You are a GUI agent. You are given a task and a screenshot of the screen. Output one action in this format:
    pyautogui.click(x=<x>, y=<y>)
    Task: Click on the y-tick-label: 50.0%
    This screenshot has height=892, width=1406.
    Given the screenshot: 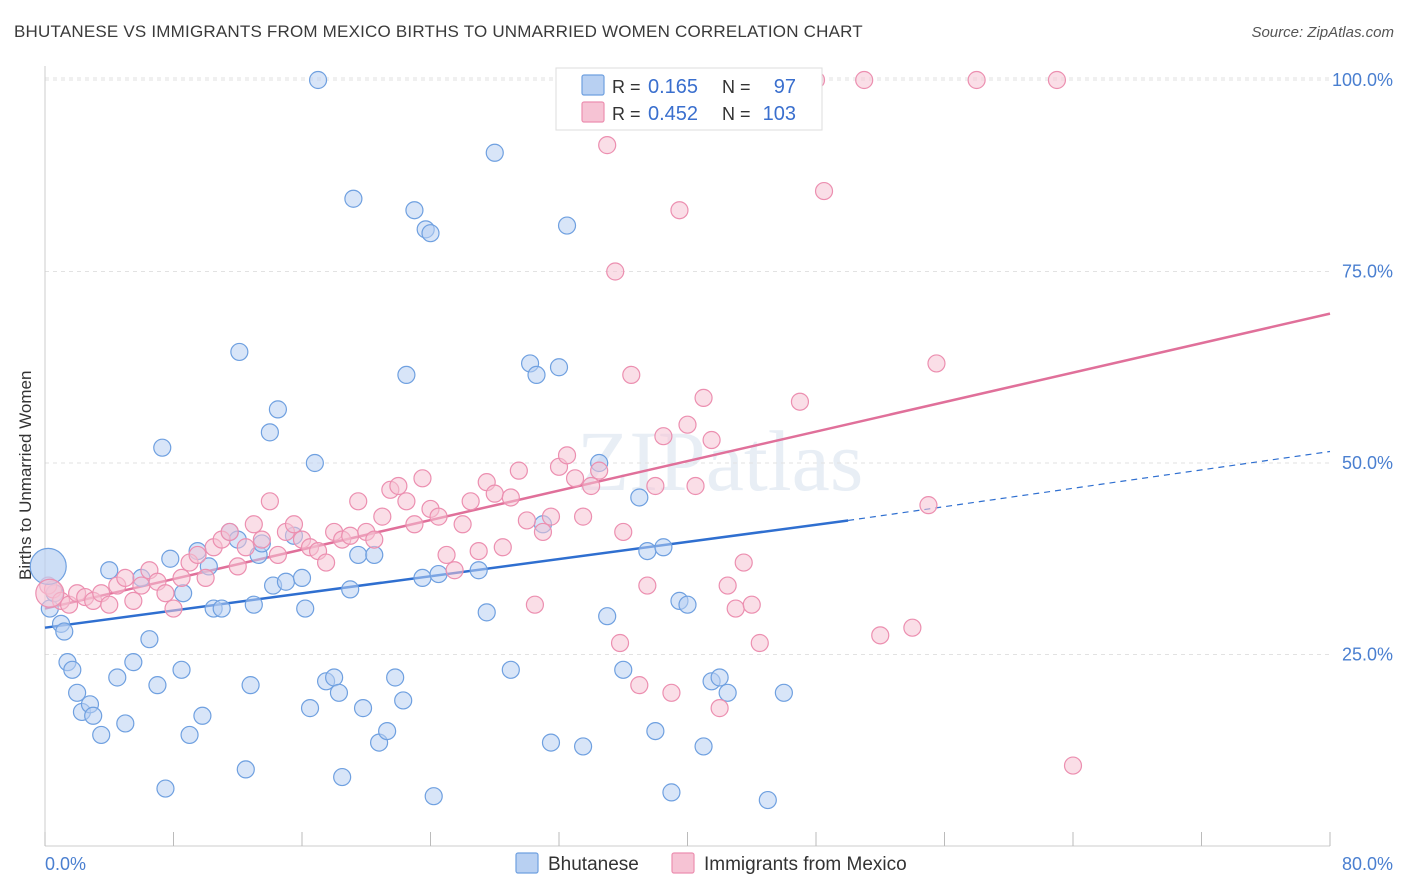 What is the action you would take?
    pyautogui.click(x=1367, y=463)
    